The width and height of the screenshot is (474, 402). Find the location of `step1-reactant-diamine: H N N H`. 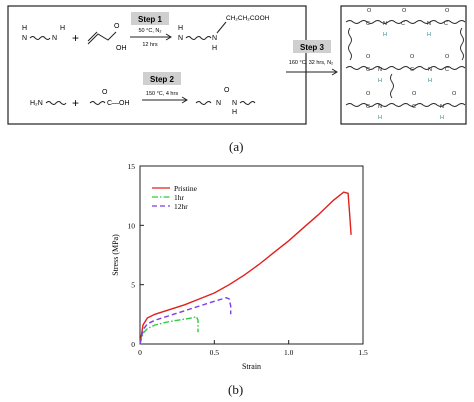

step1-reactant-diamine: H N N H is located at coordinates (43, 33).